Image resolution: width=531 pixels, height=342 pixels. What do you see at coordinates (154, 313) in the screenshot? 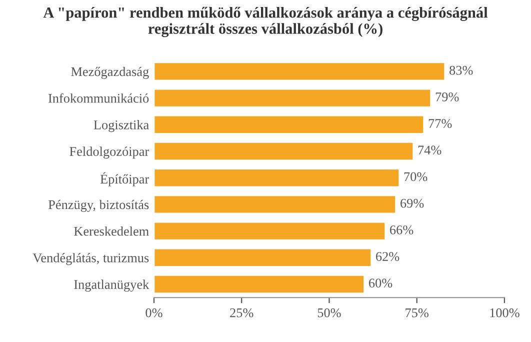
I see `x-tick-label: 0%` at bounding box center [154, 313].